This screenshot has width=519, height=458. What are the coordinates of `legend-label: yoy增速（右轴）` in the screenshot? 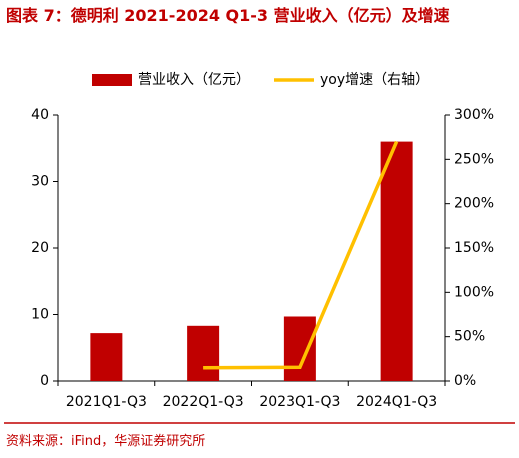 It's located at (374, 80).